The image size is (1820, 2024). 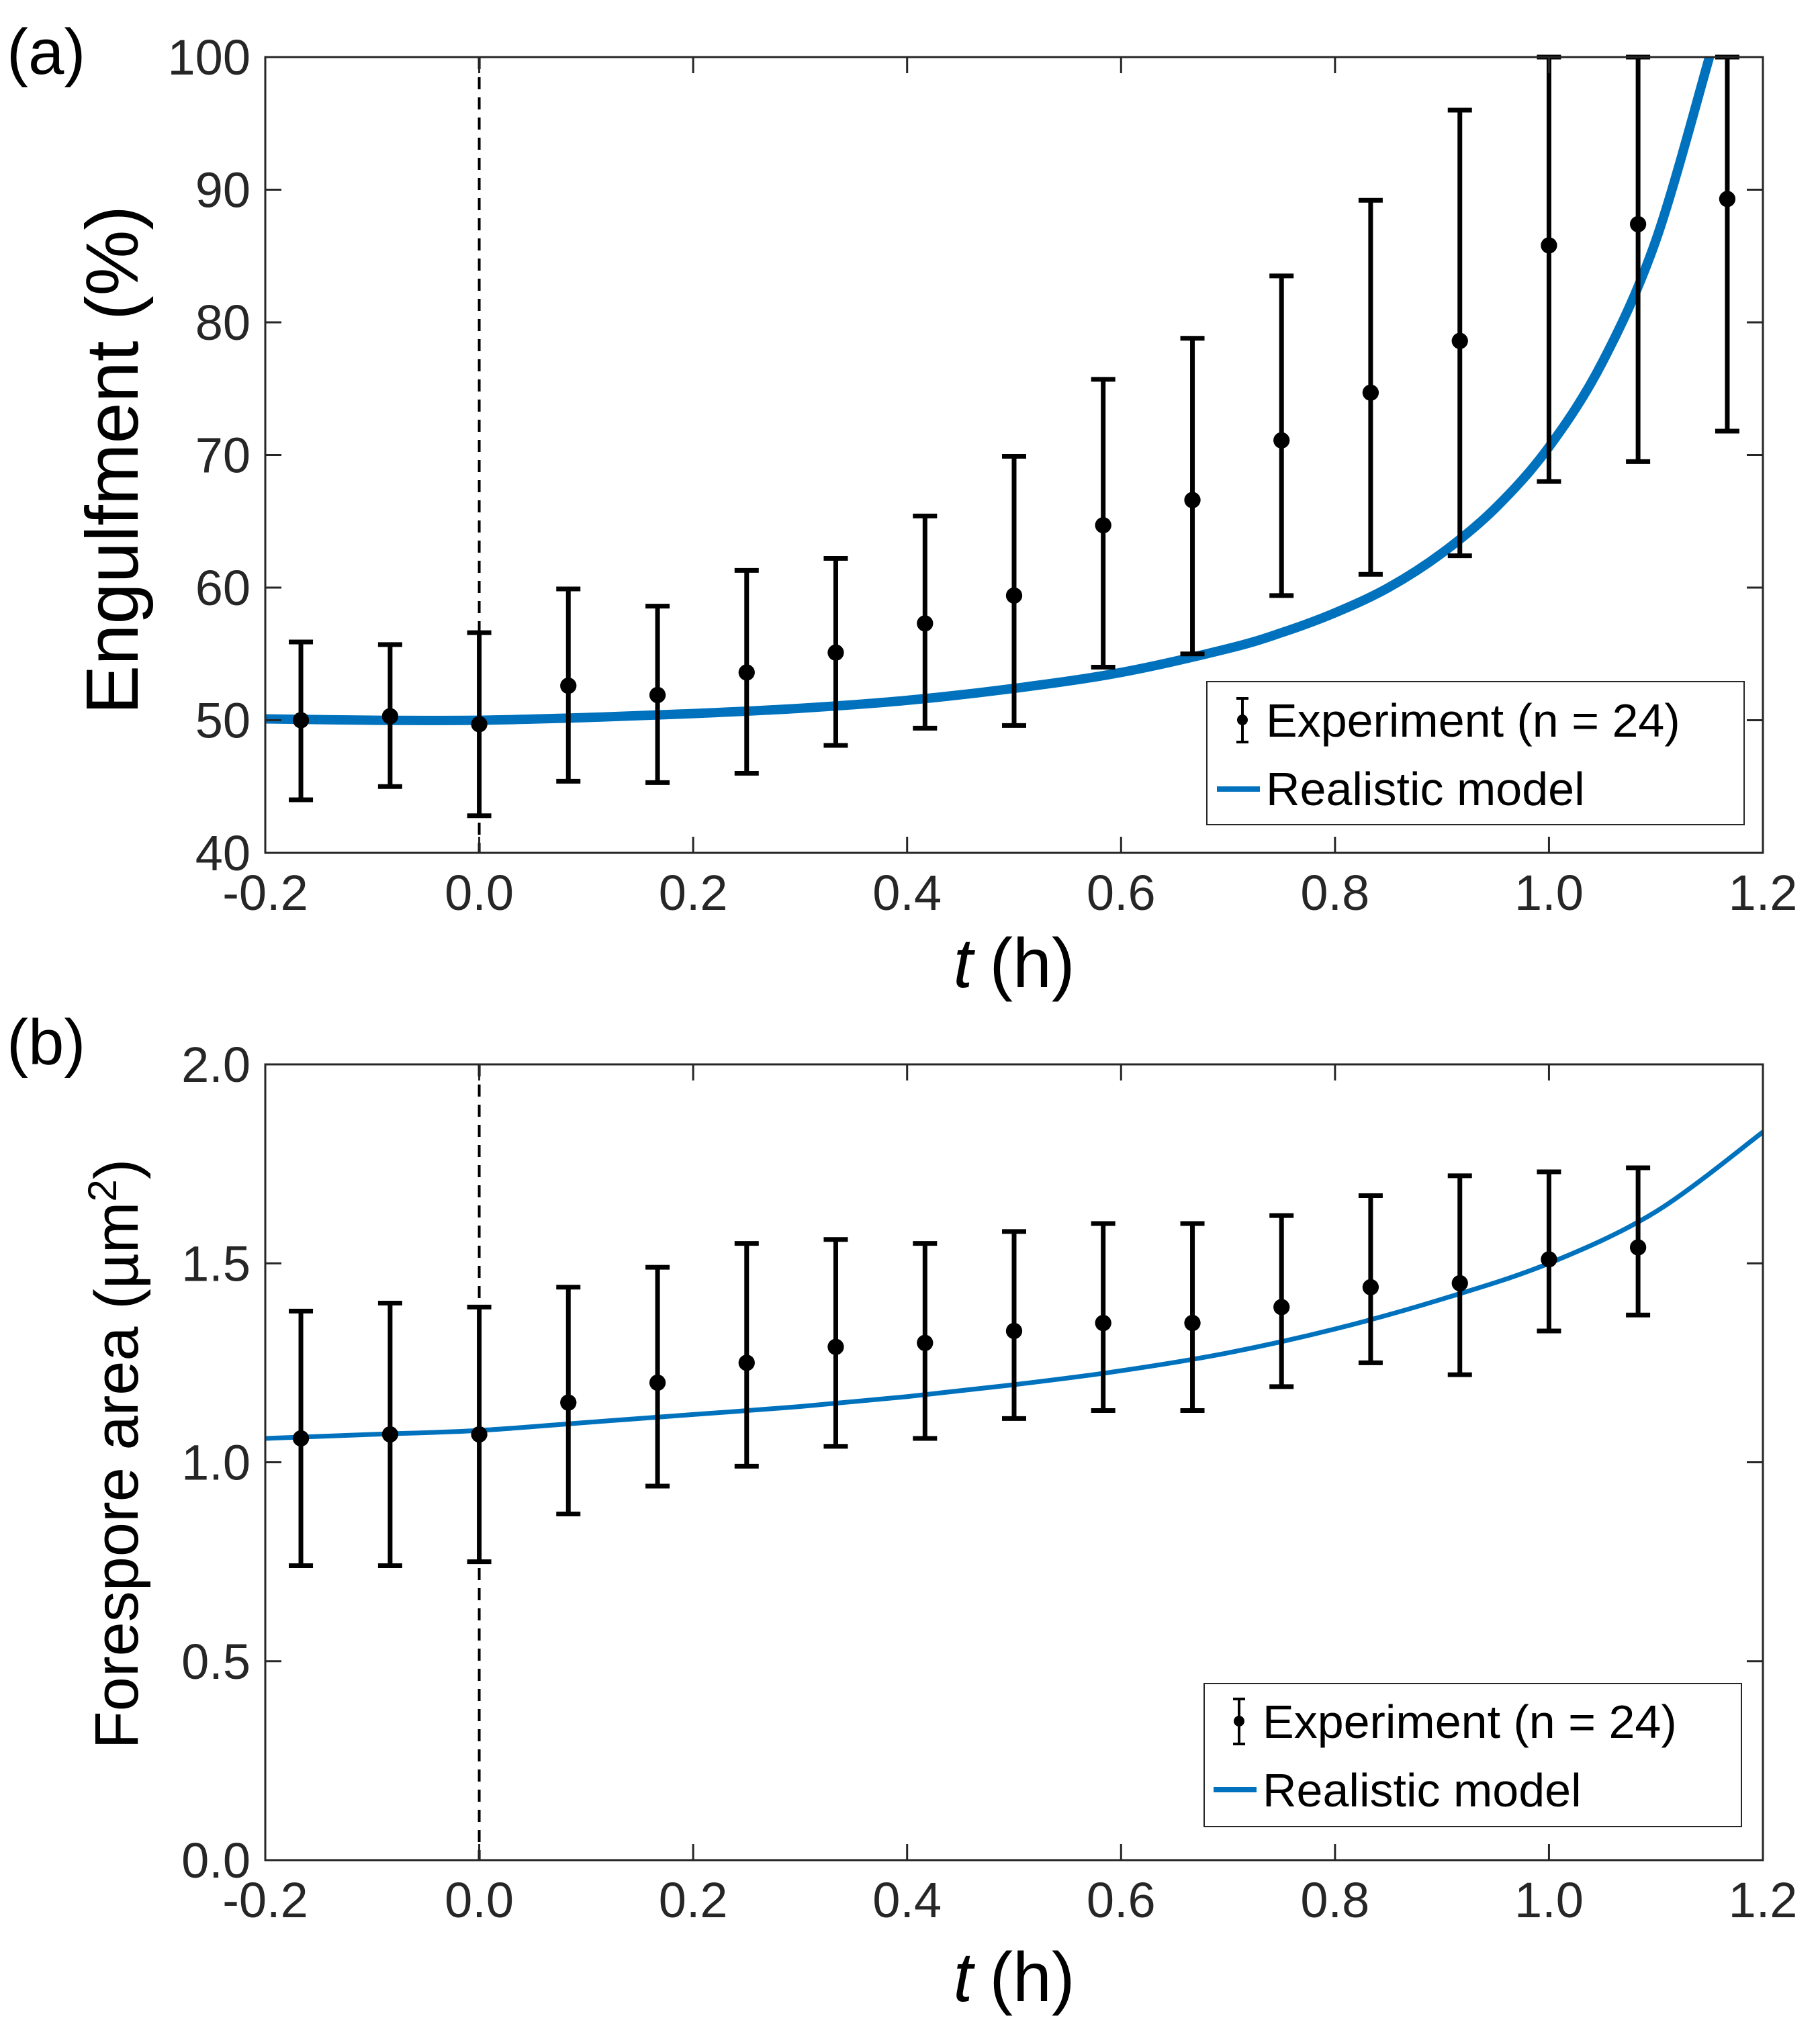 What do you see at coordinates (1014, 1978) in the screenshot?
I see `panel-b-x-axis-label: t (h)` at bounding box center [1014, 1978].